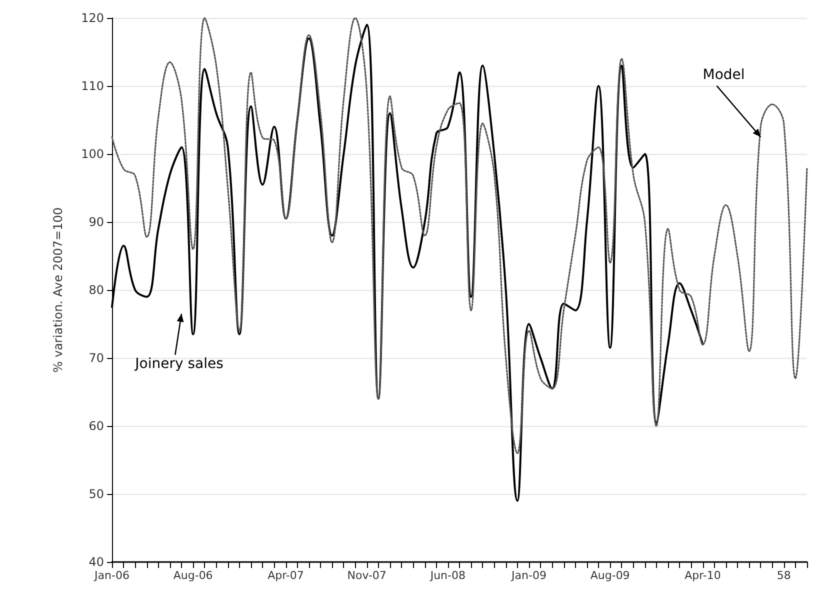  What do you see at coordinates (92, 154) in the screenshot?
I see `y-tick-label: 100` at bounding box center [92, 154].